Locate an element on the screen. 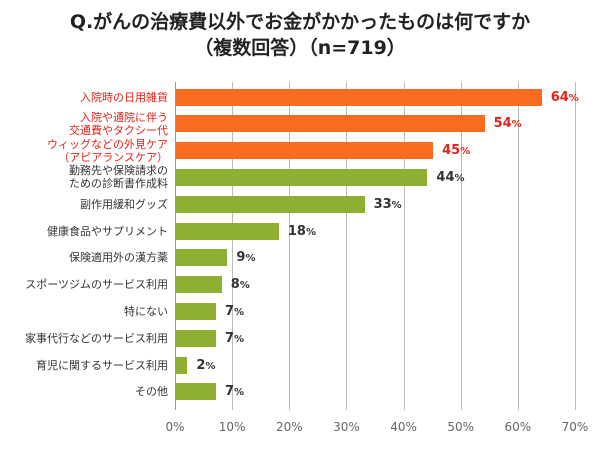 The height and width of the screenshot is (450, 600). category-label: 入院や通院に伴う 交通費やタクシー代 is located at coordinates (118, 123).